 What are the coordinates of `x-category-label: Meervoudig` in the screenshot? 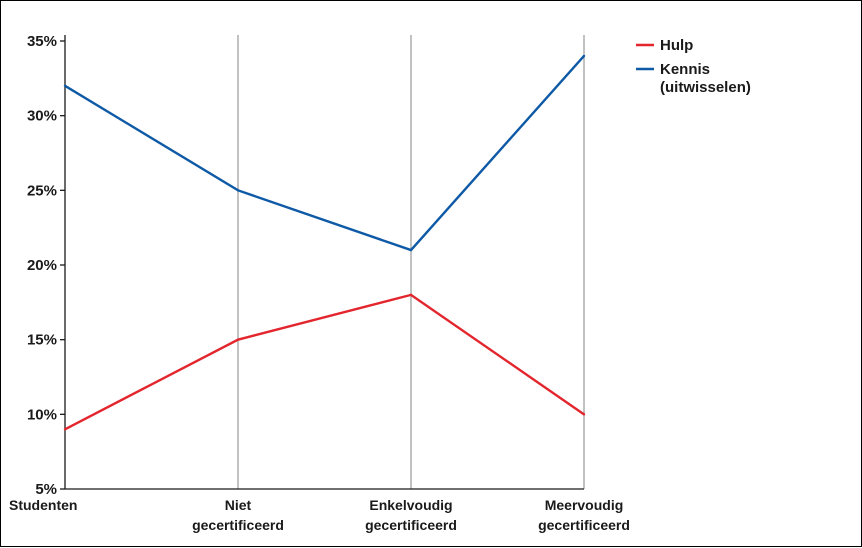 It's located at (584, 505).